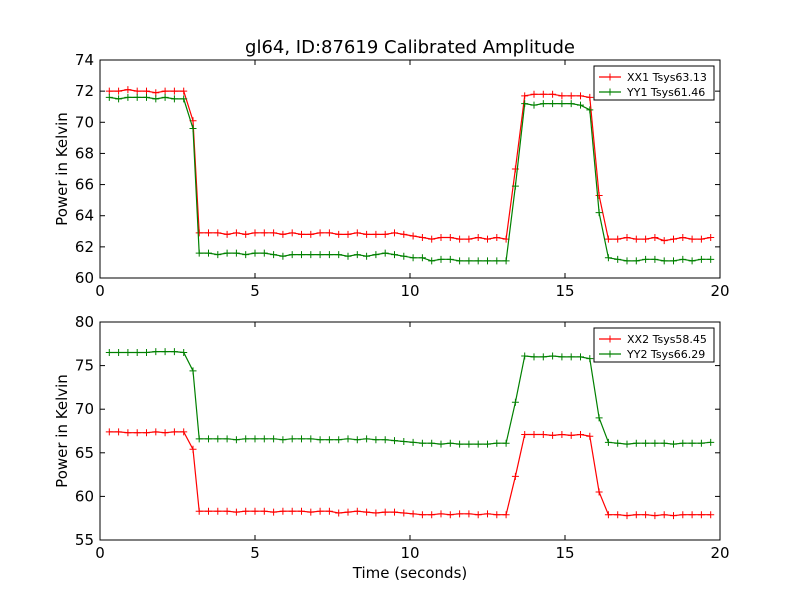  I want to click on y-tick-label: 64, so click(84, 216).